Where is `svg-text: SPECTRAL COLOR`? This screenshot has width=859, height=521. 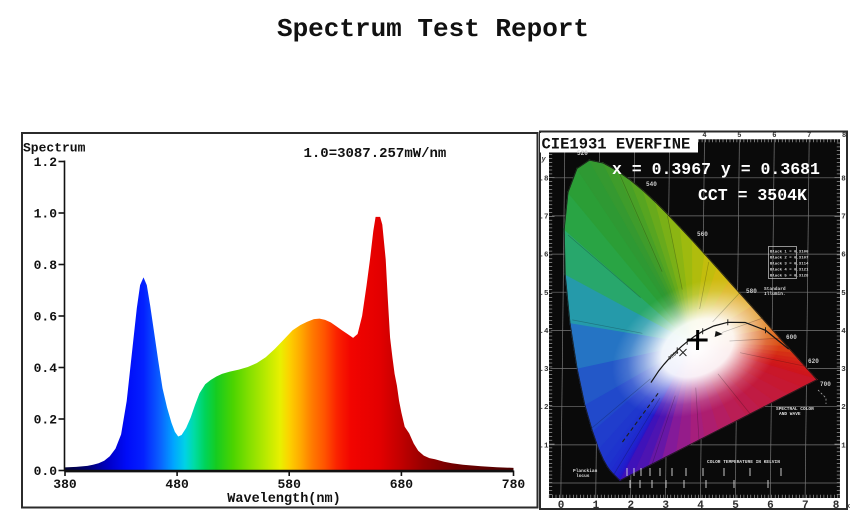 svg-text: SPECTRAL COLOR is located at coordinates (795, 409).